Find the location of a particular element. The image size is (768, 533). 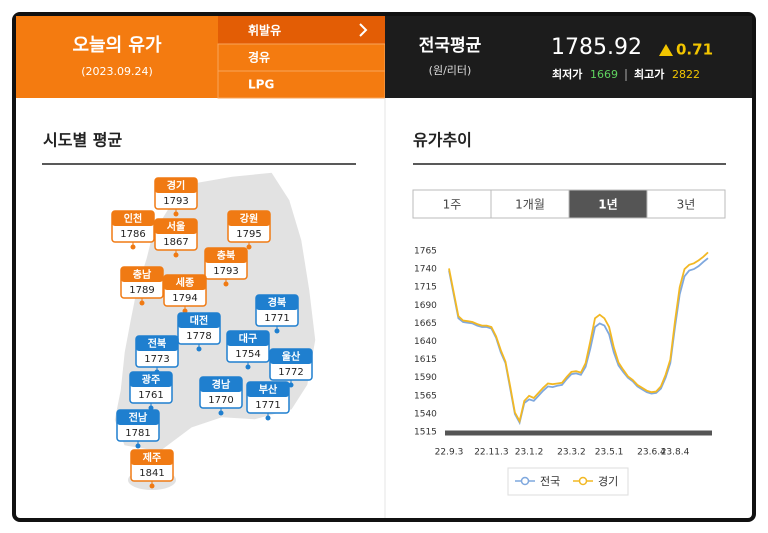

region-name: 충남 is located at coordinates (142, 274).